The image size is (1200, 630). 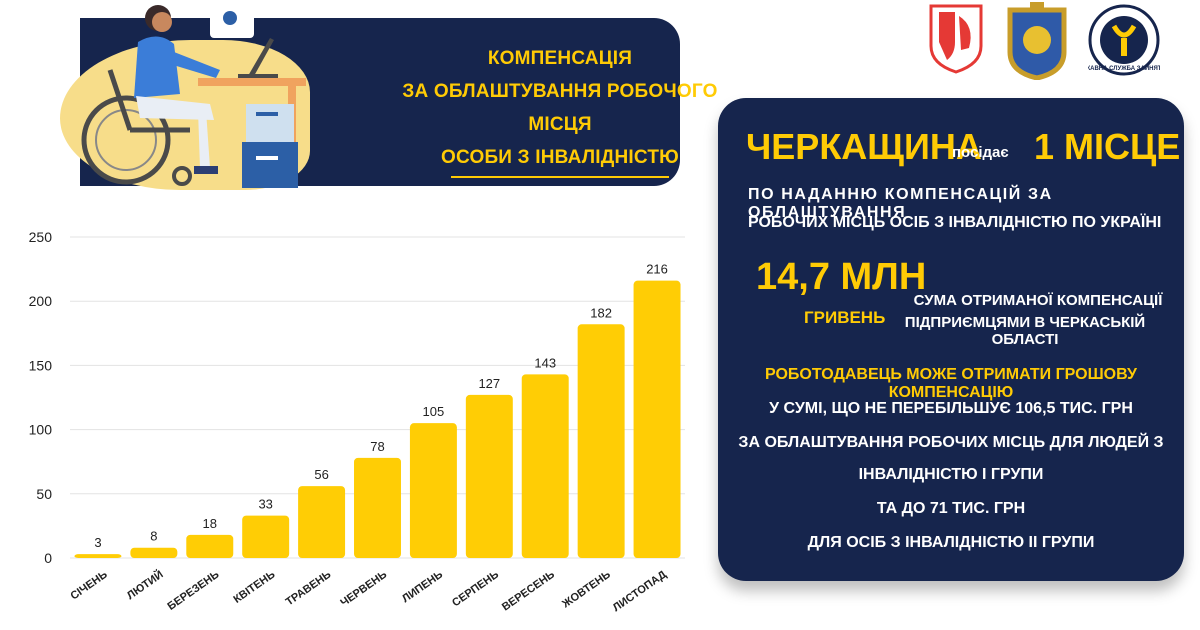 What do you see at coordinates (88, 586) in the screenshot?
I see `x-category-label: СІЧЕНЬ` at bounding box center [88, 586].